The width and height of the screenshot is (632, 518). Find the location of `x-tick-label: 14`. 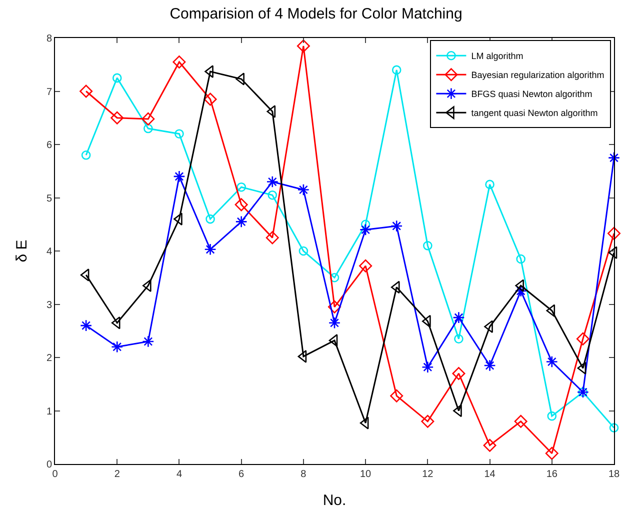

x-tick-label: 14 is located at coordinates (490, 474).